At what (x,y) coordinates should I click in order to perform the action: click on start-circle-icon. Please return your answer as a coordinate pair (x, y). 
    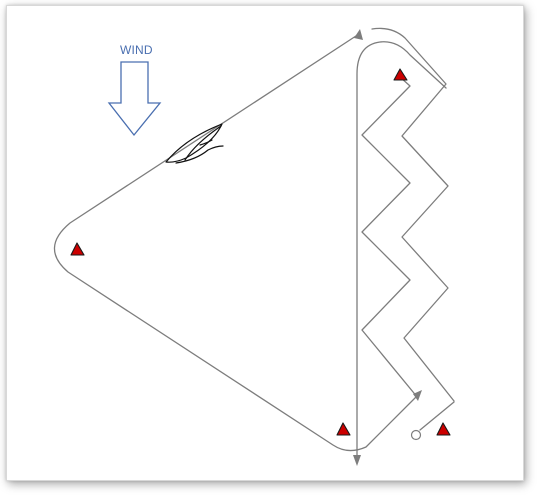
    Looking at the image, I should click on (416, 435).